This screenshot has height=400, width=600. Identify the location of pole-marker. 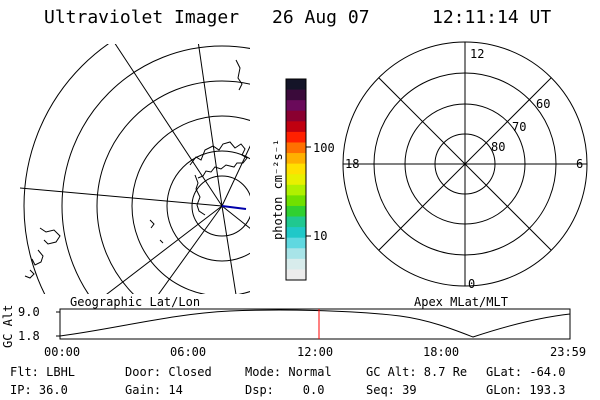
(234, 207).